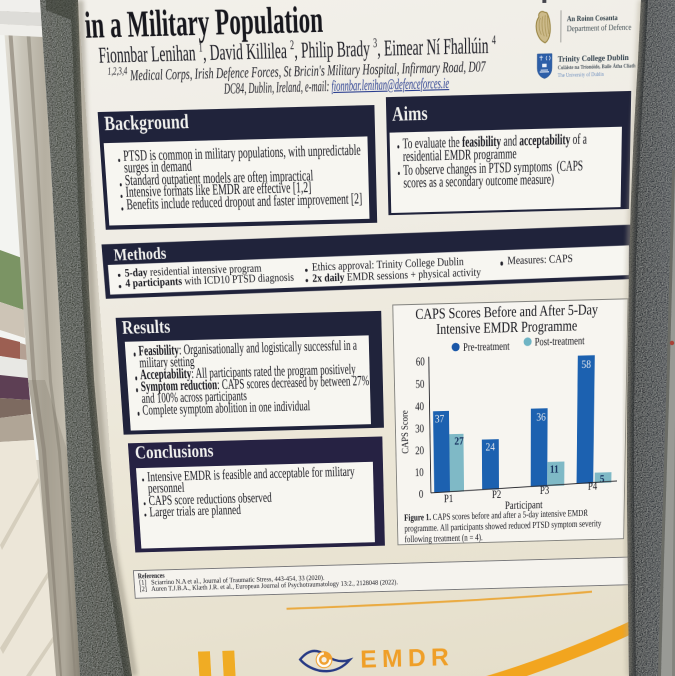 The width and height of the screenshot is (675, 676). I want to click on svg-text: 27, so click(459, 441).